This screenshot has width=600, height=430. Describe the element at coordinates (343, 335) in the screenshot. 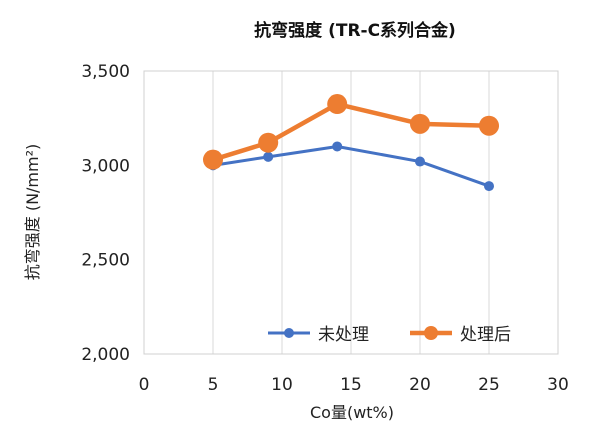

I see `legend-label: 未处理` at that location.